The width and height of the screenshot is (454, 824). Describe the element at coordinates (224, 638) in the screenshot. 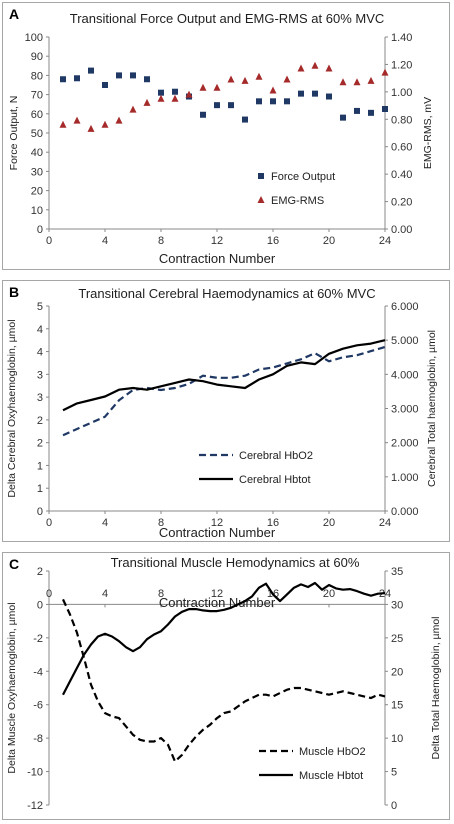

I see `series-line-muscle-hbtot` at that location.